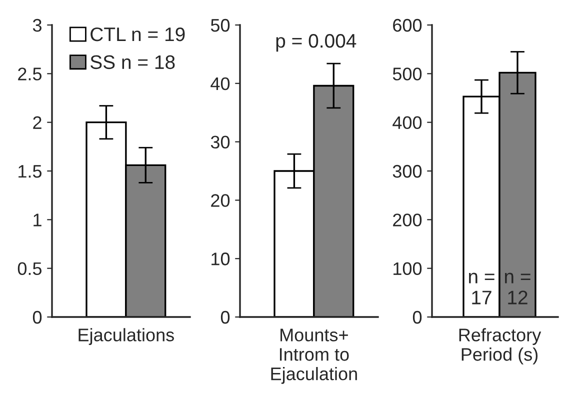 This screenshot has height=403, width=561. What do you see at coordinates (316, 43) in the screenshot?
I see `annotation: p = 0.004` at bounding box center [316, 43].